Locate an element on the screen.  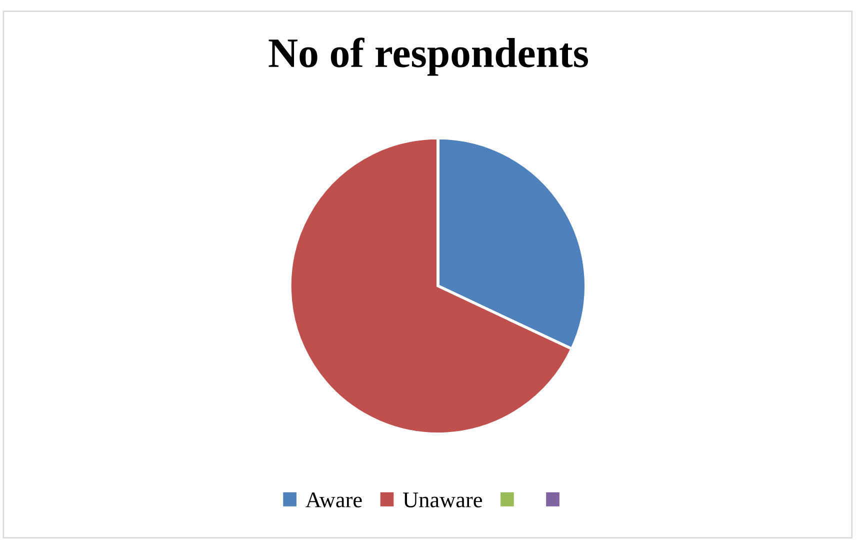
legend-label: Unaware is located at coordinates (442, 500).